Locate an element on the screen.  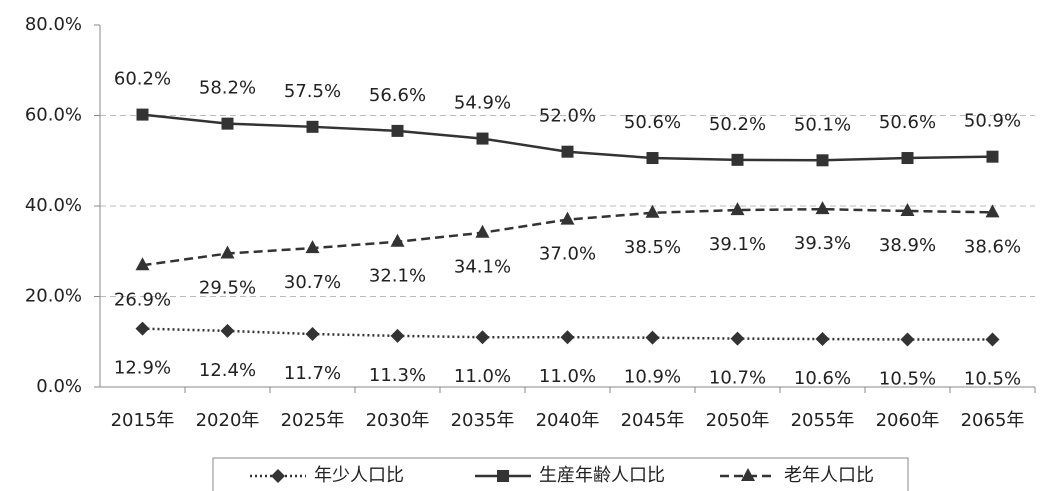
x-tick-label: 2025年 is located at coordinates (313, 420).